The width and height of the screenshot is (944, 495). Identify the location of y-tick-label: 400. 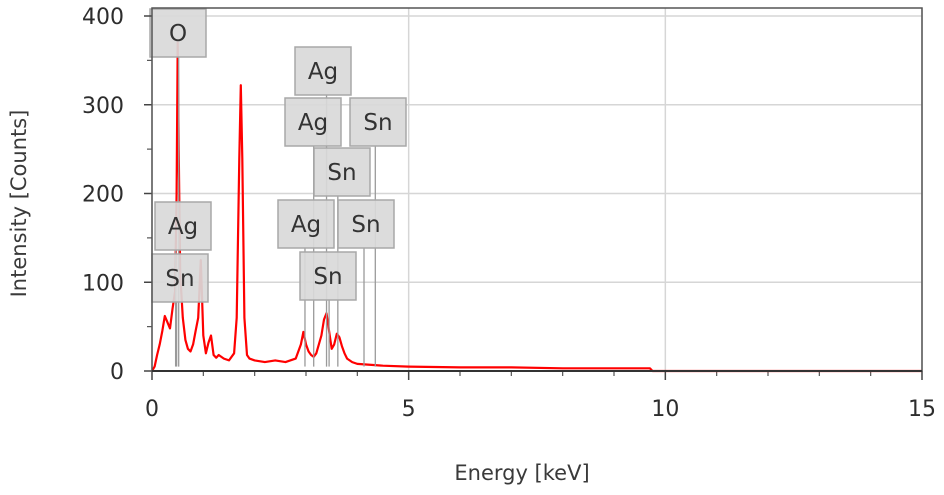
(103, 17).